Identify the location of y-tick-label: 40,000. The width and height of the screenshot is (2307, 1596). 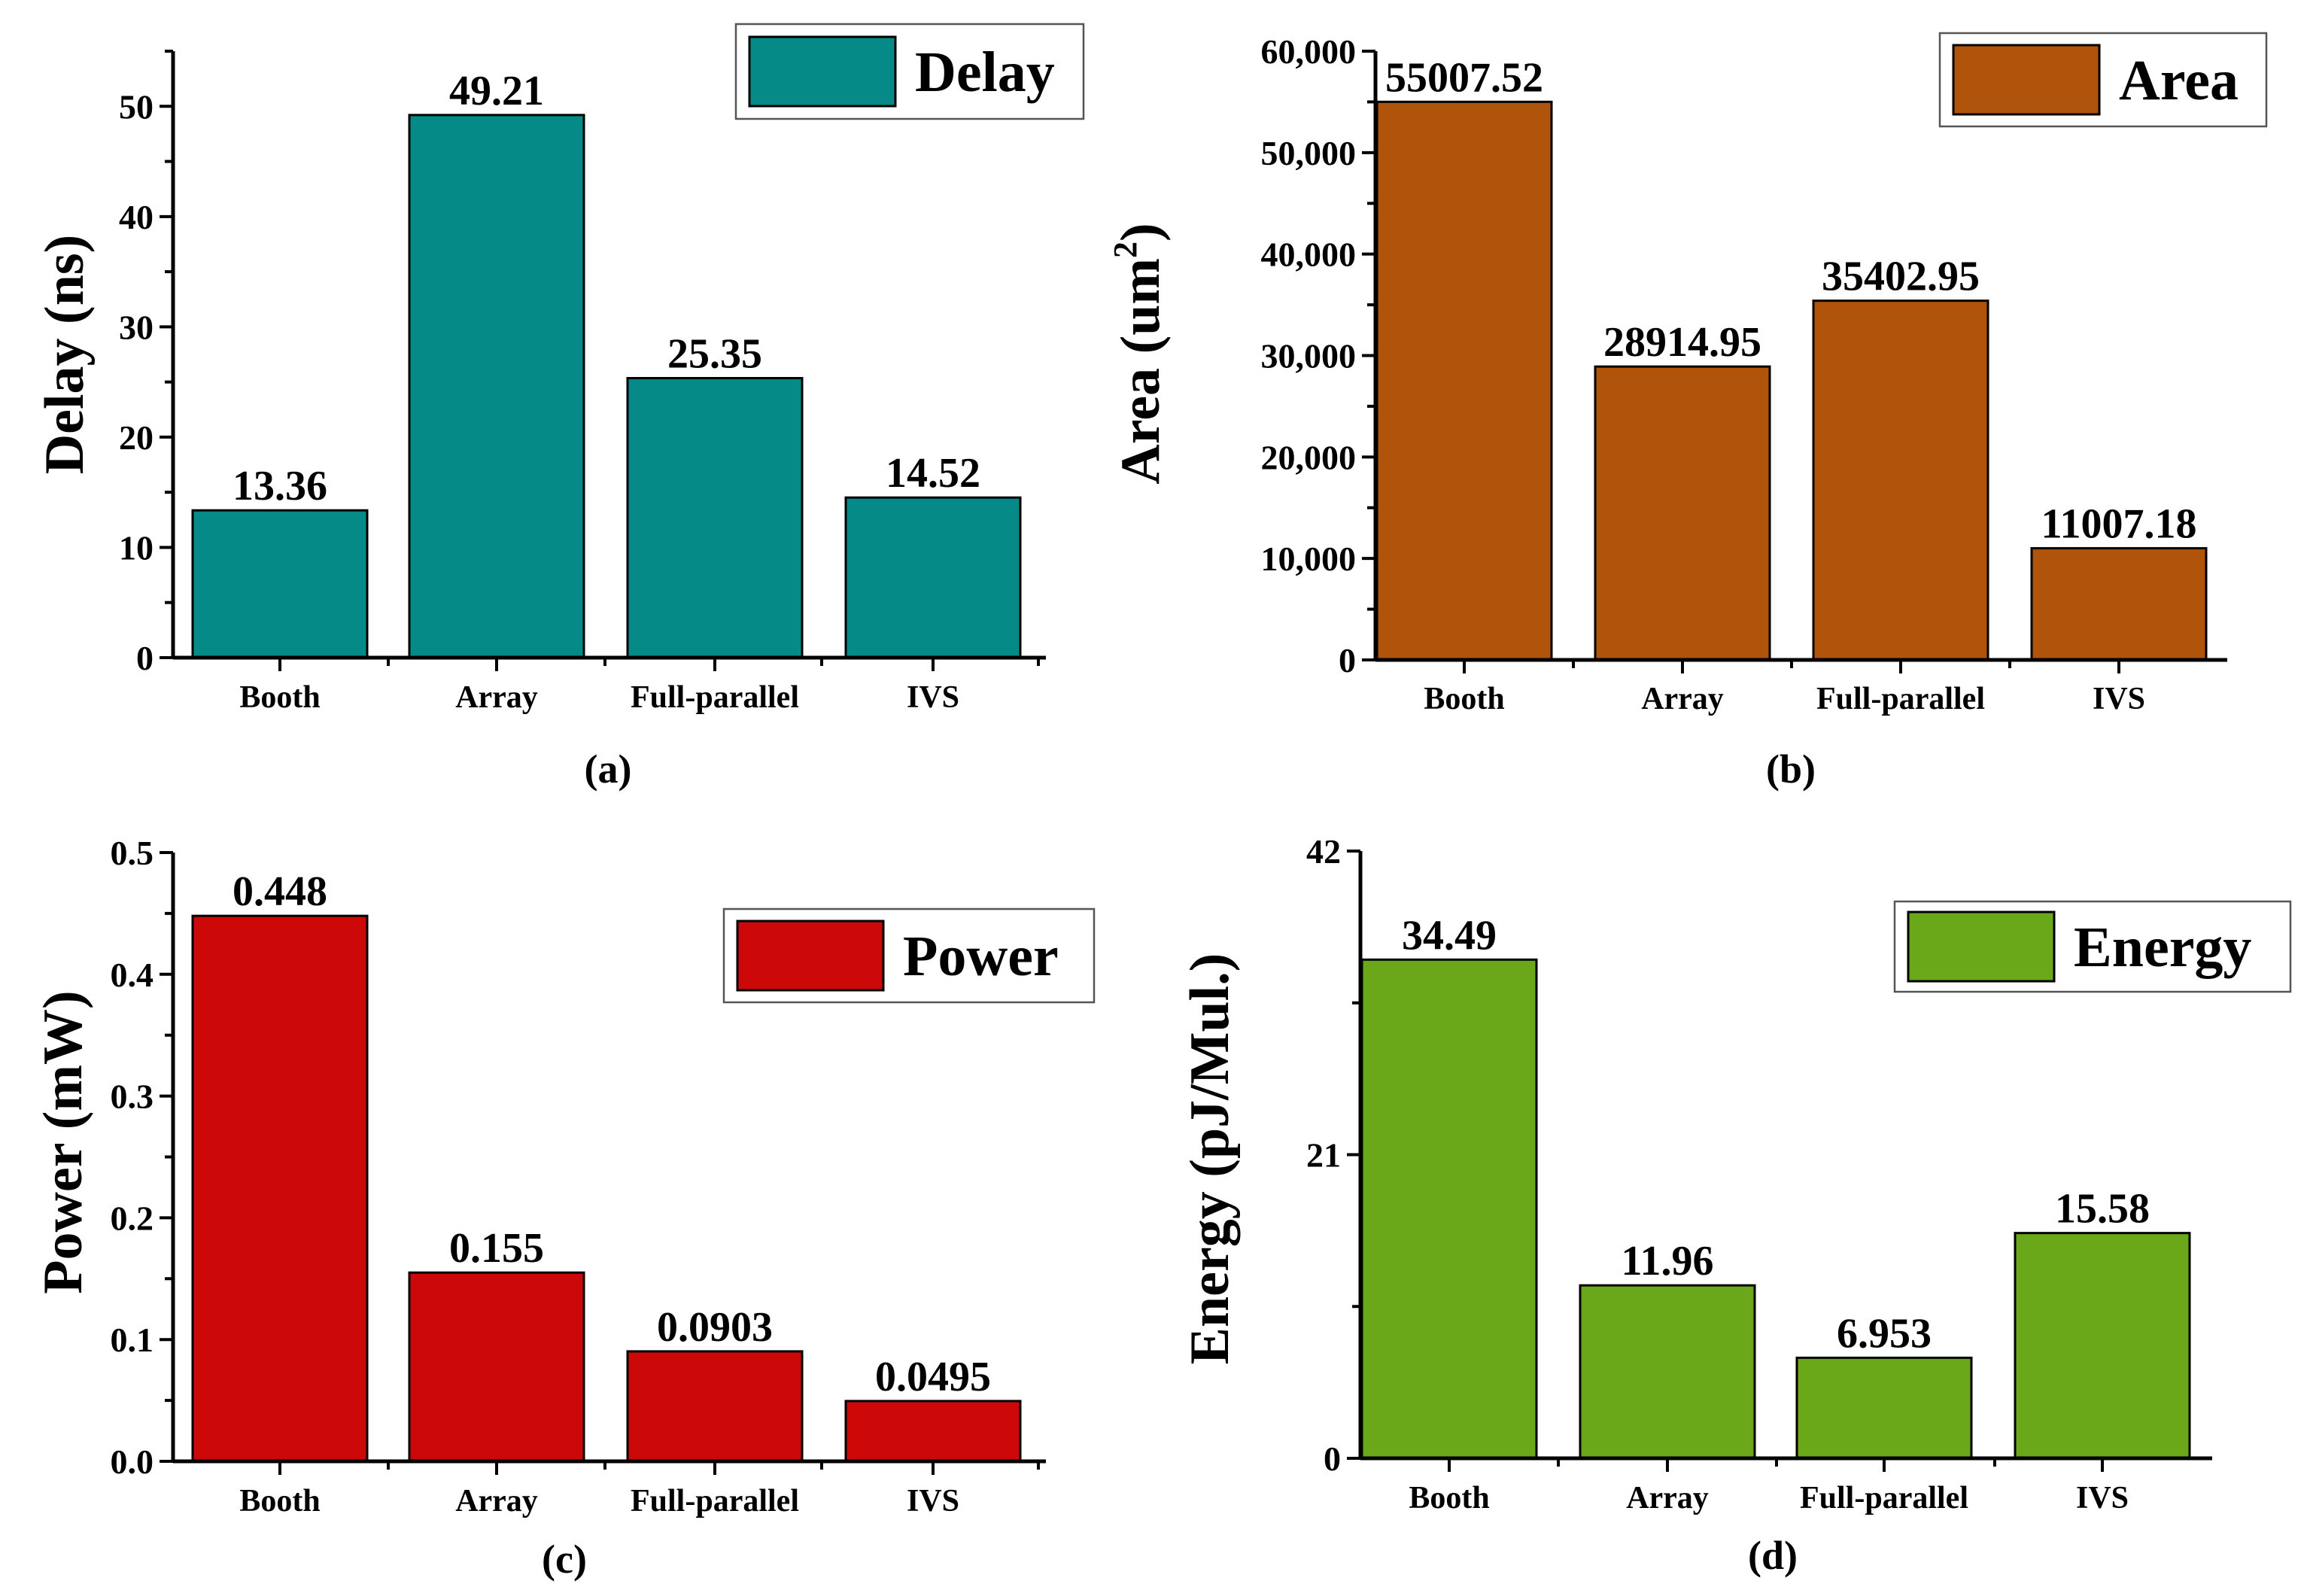
(1309, 255).